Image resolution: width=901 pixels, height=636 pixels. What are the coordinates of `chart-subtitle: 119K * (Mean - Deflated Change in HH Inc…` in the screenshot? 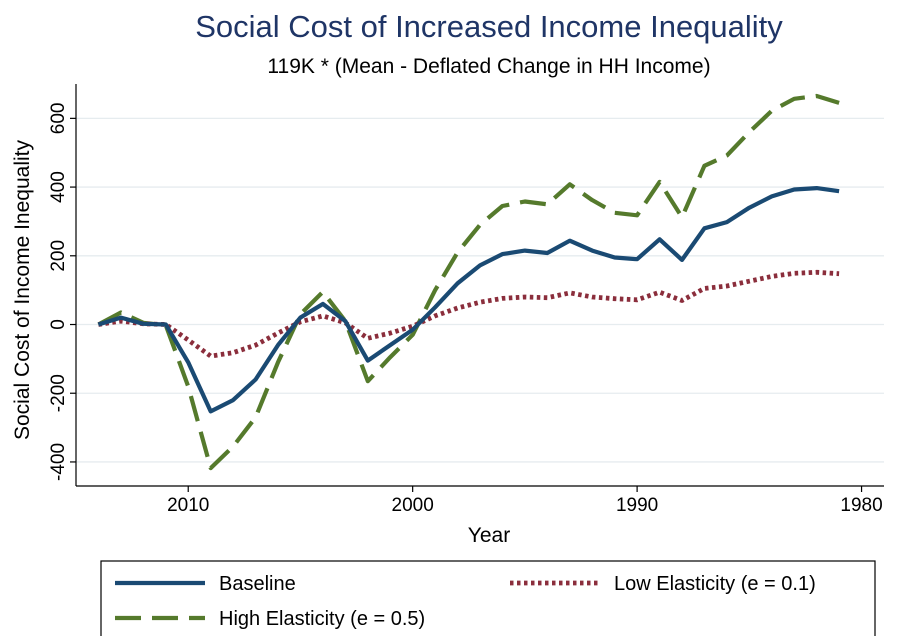 It's located at (488, 66).